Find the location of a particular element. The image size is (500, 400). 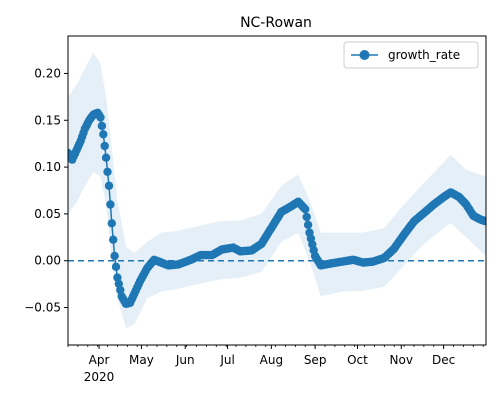

legend-marker-sample is located at coordinates (364, 55).